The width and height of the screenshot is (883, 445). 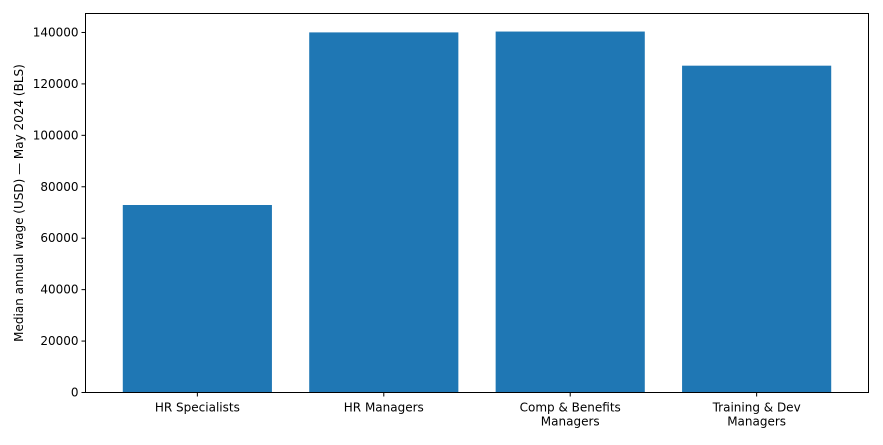 I want to click on x-tick-label: Comp & Benefits, so click(x=570, y=408).